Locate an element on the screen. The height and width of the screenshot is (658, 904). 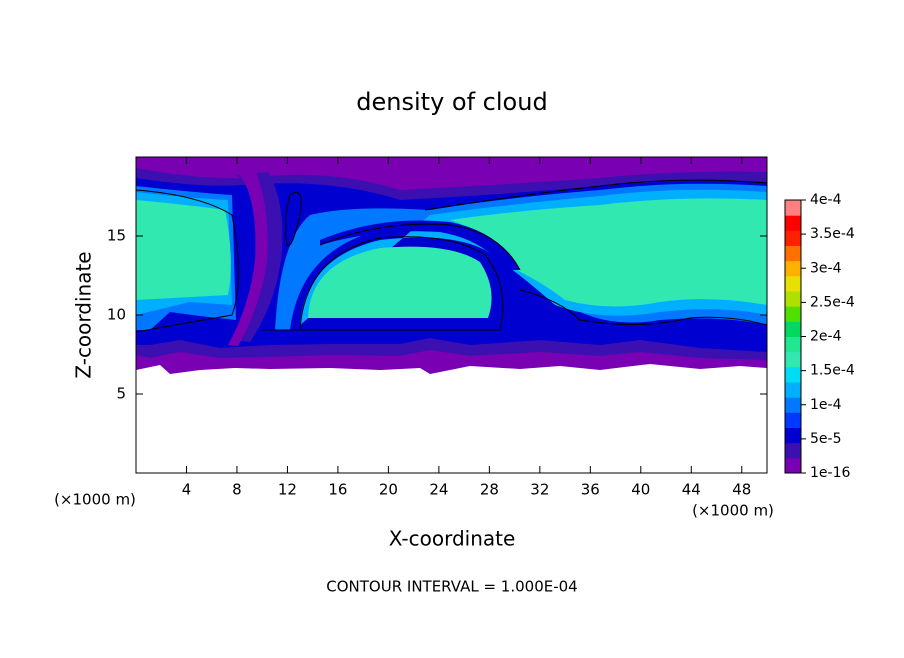
x-tick-label: 24 is located at coordinates (438, 490).